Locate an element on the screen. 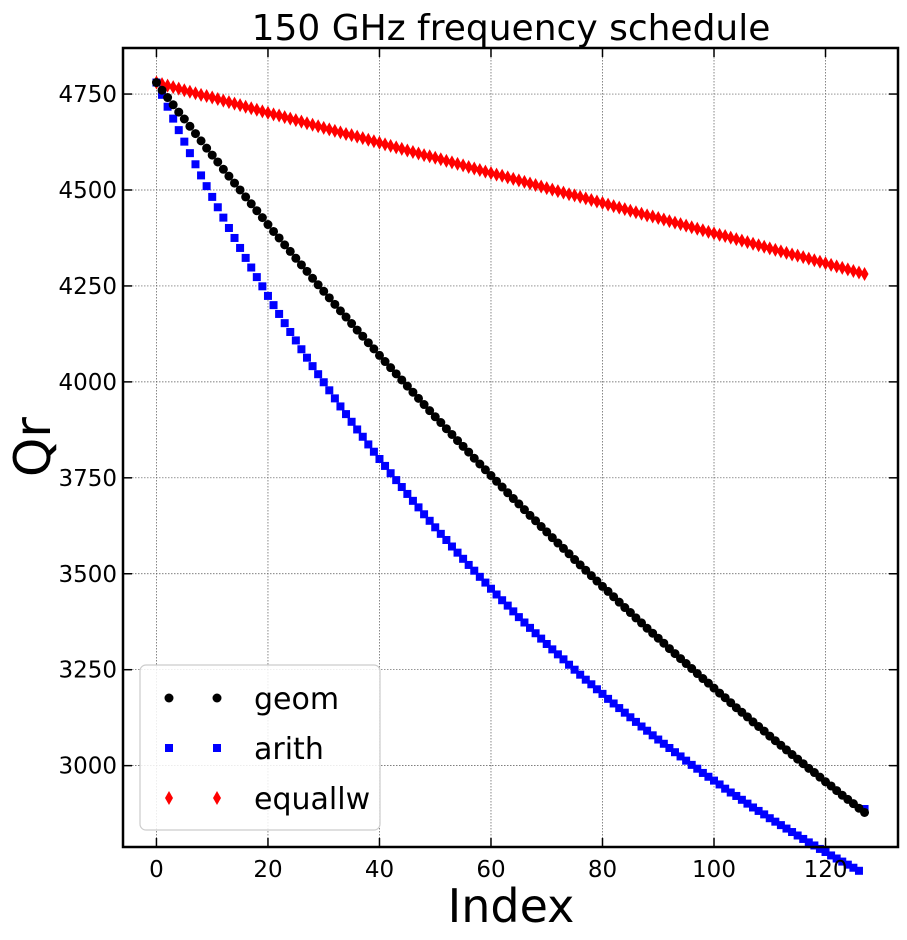 This screenshot has width=907, height=940. x-tick-label: 60 is located at coordinates (490, 870).